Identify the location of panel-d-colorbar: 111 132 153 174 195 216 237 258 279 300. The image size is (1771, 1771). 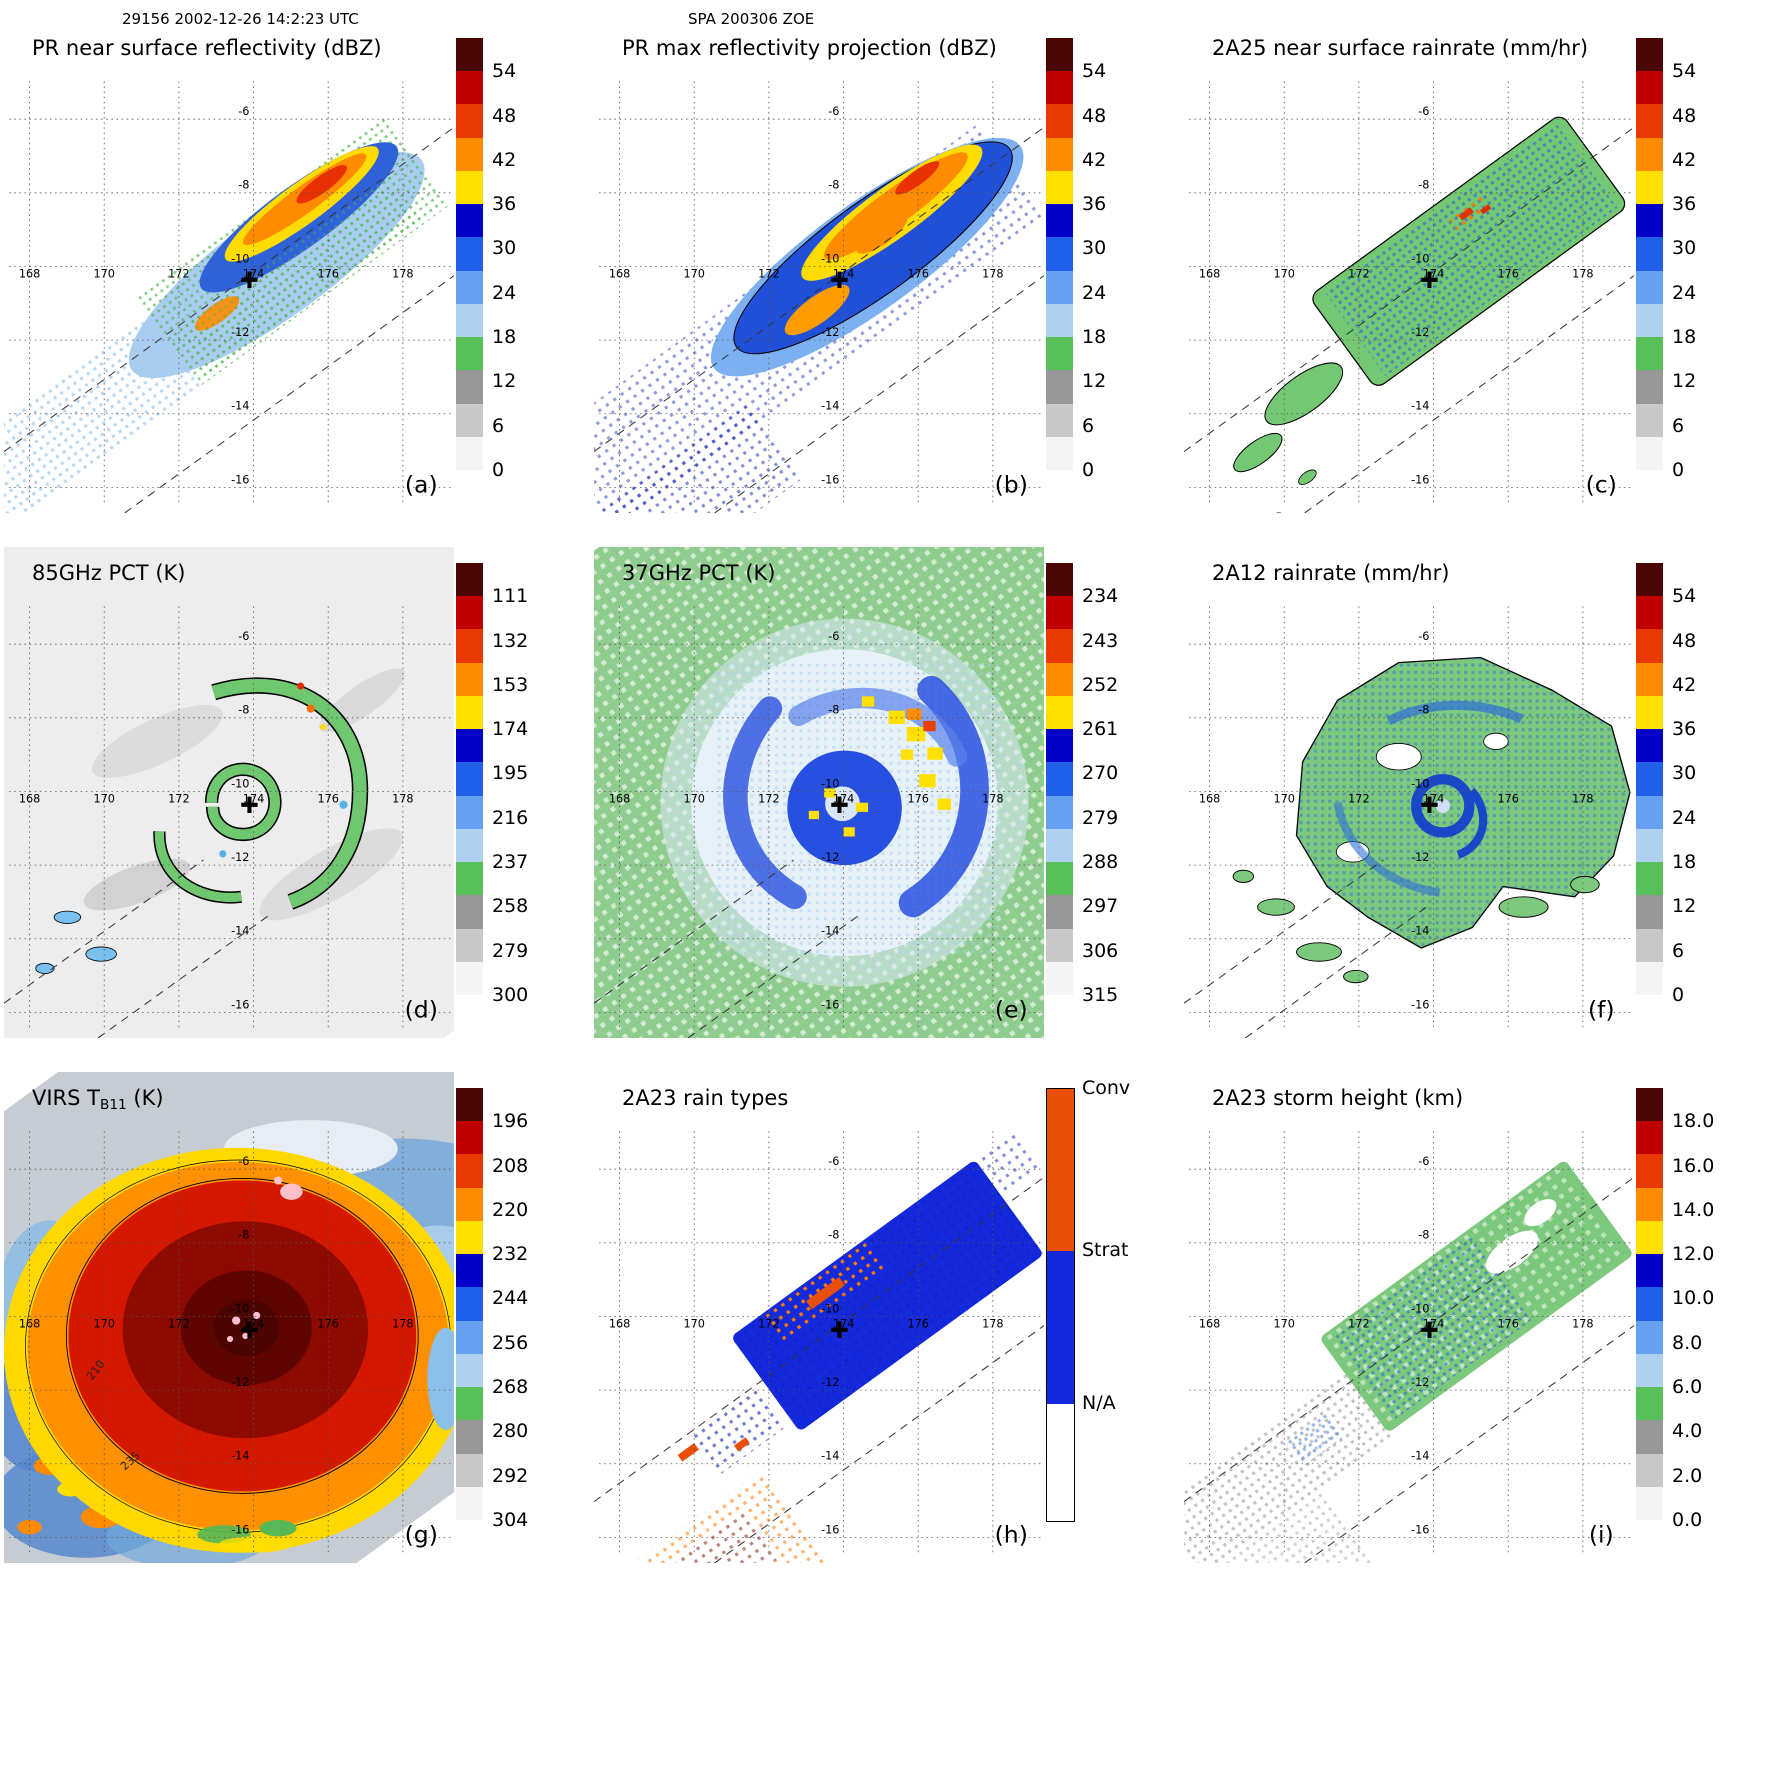
(522, 794).